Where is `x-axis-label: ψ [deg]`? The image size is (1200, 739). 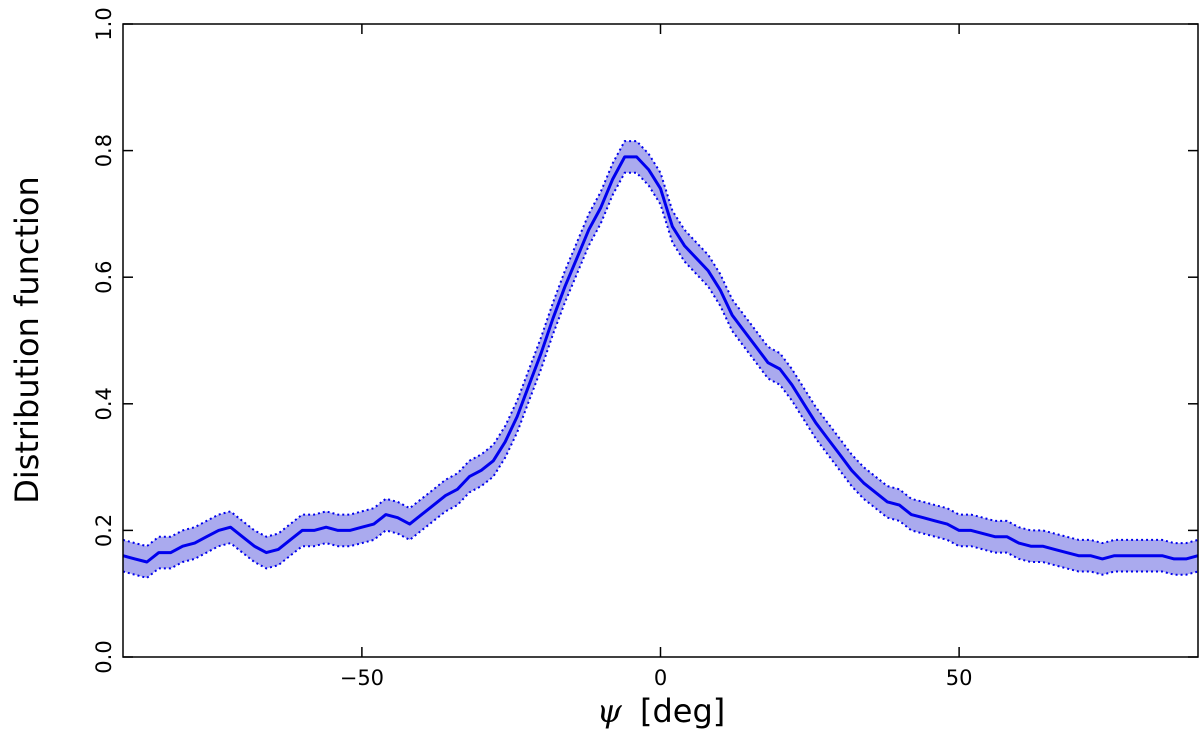 x-axis-label: ψ [deg] is located at coordinates (661, 711).